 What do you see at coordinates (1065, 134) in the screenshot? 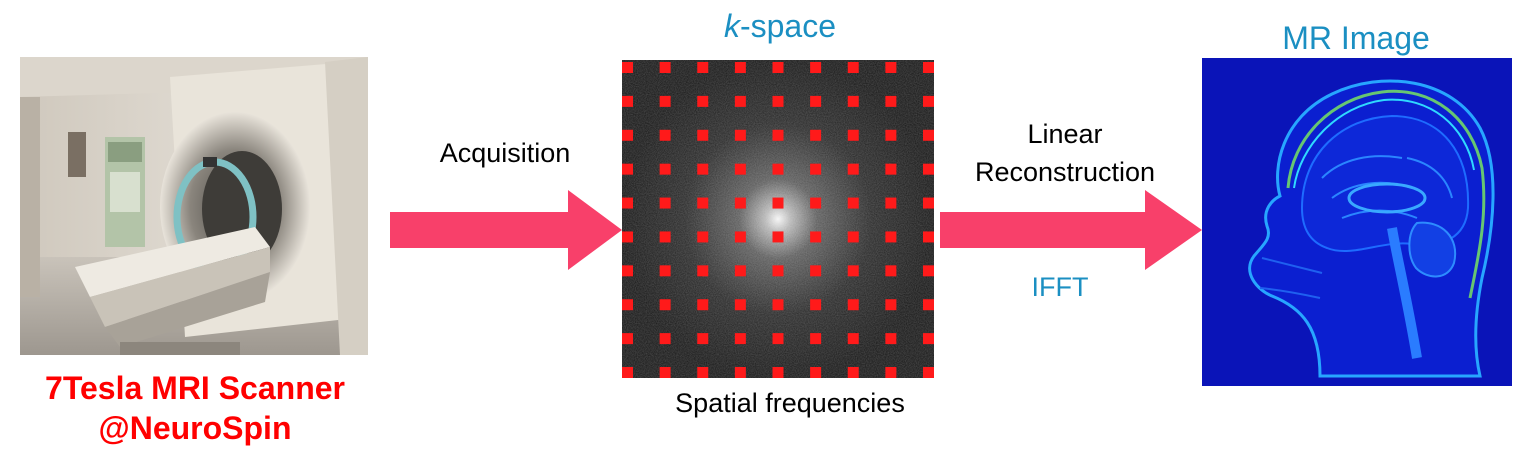
I see `reconstruction-label-line1: Linear` at bounding box center [1065, 134].